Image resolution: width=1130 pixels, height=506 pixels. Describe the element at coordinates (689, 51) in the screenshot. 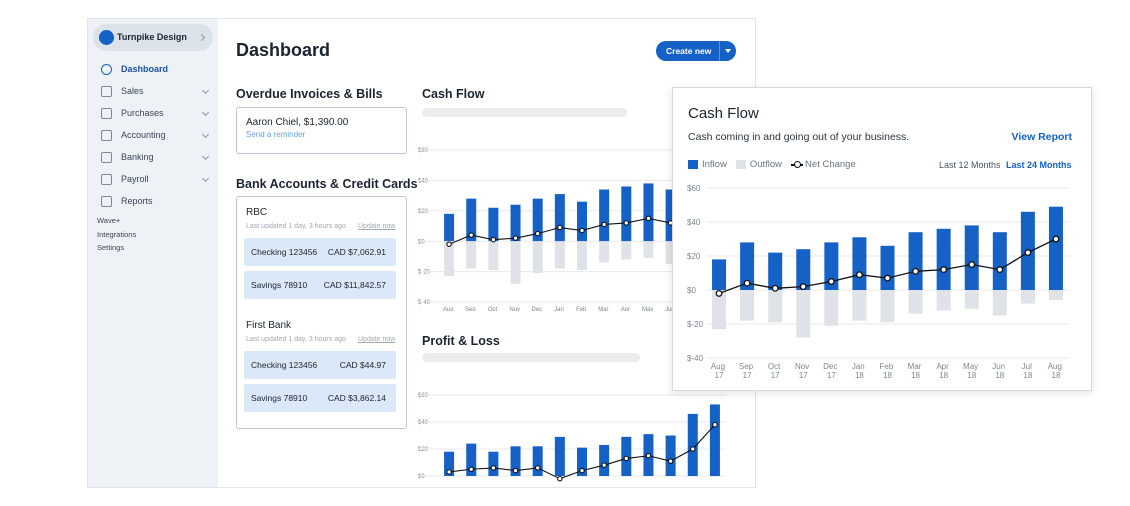

I see `button-label: Create new` at that location.